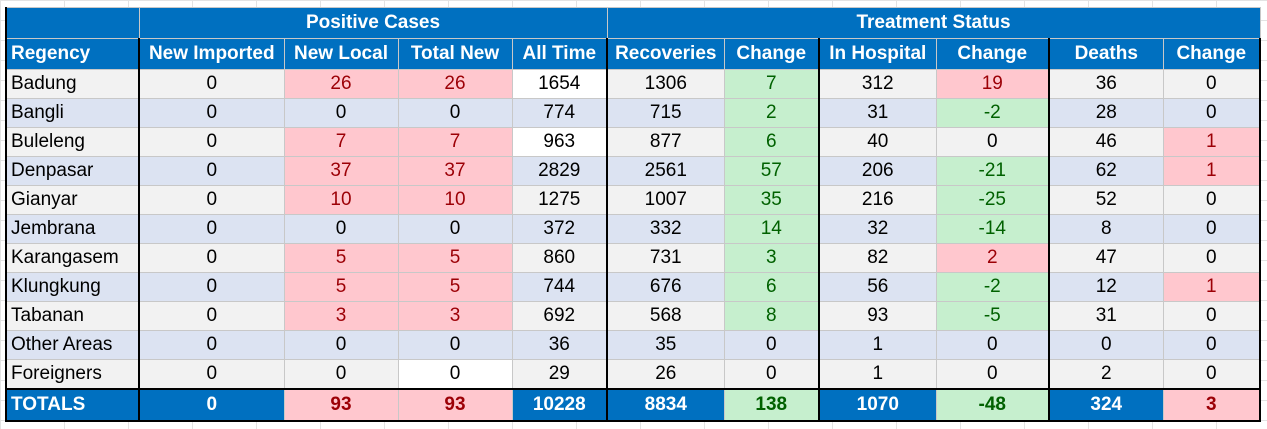 This screenshot has width=1267, height=429. I want to click on data-cell: 1, so click(877, 374).